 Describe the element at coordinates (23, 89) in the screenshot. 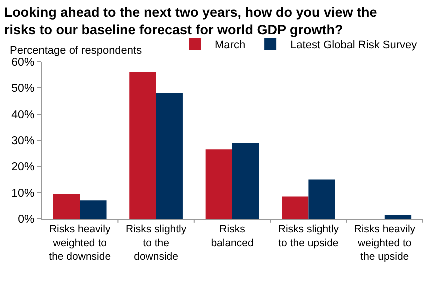

I see `y-tick-label: 50%` at that location.